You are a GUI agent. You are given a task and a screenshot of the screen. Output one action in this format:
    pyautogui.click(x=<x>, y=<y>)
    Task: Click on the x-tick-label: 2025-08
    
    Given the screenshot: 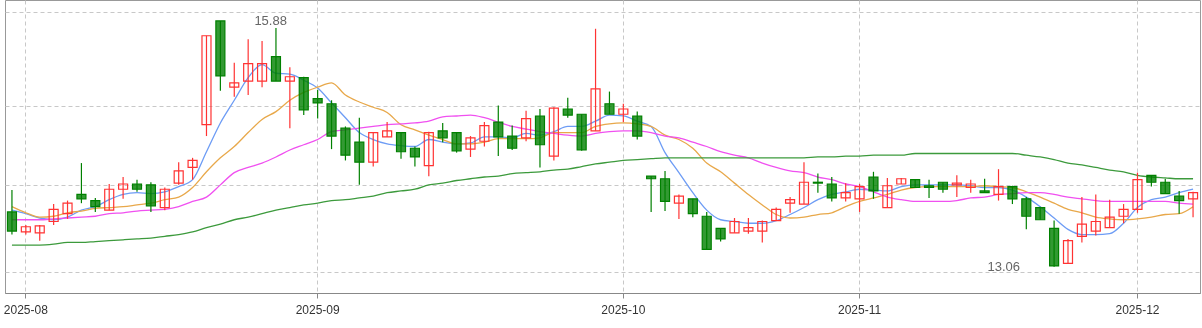 What is the action you would take?
    pyautogui.click(x=26, y=309)
    